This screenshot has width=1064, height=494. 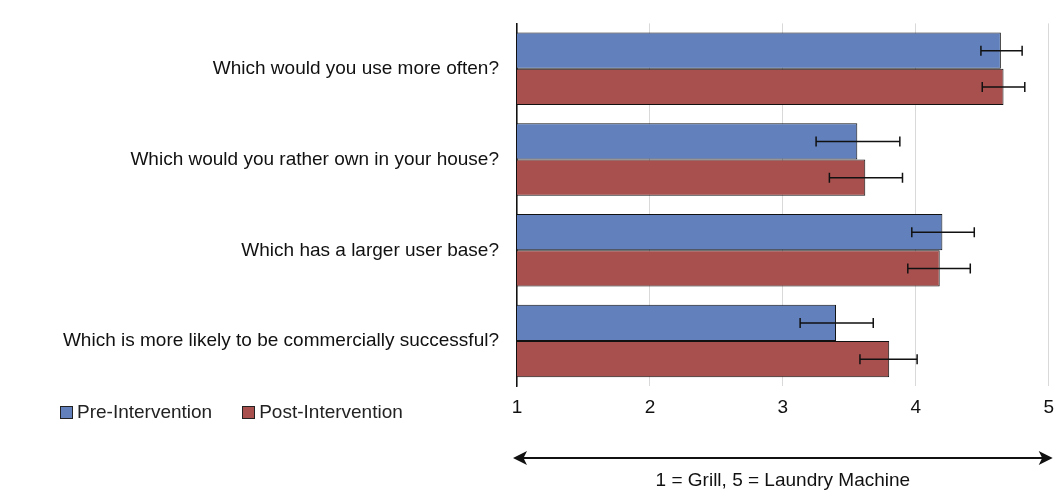 I want to click on legend-label: Post-Intervention, so click(x=331, y=412).